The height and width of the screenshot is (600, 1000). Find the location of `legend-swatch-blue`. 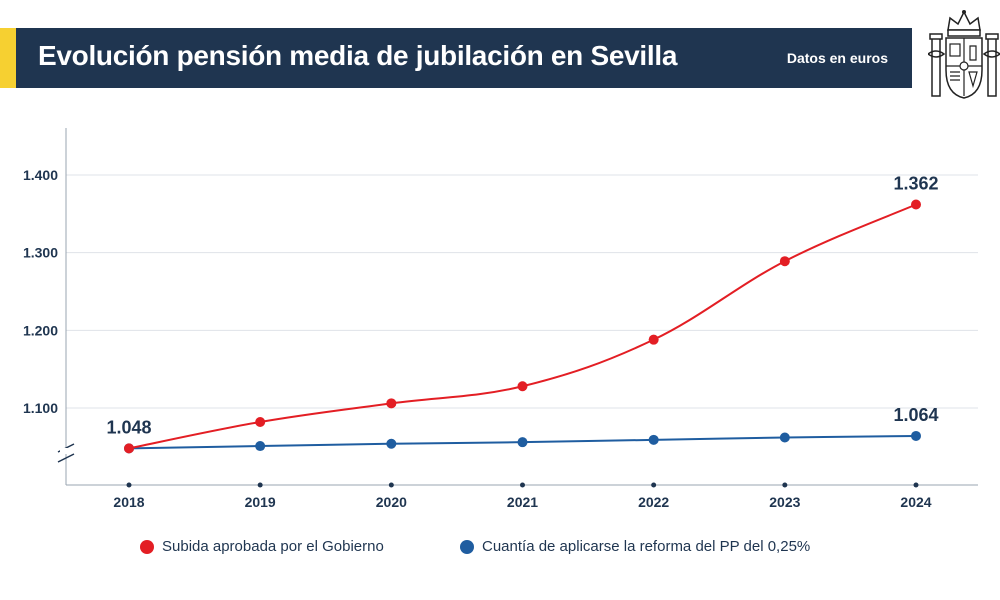

legend-swatch-blue is located at coordinates (467, 546).